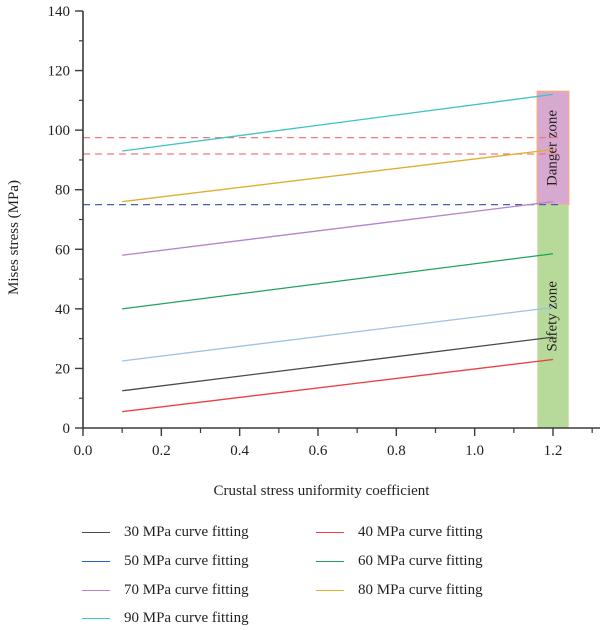 This screenshot has height=630, width=600. I want to click on y-tick-label: 100, so click(59, 131).